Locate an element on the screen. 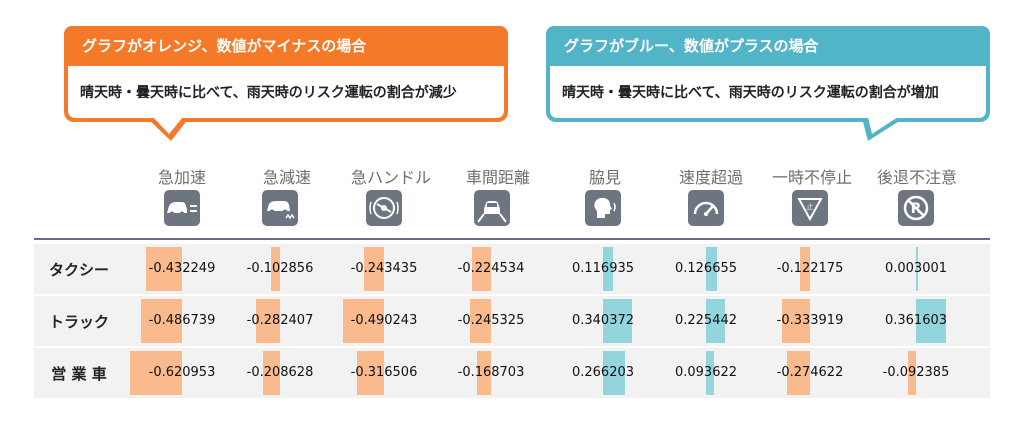 The width and height of the screenshot is (1024, 430). no-reverse-icon: R is located at coordinates (916, 208).